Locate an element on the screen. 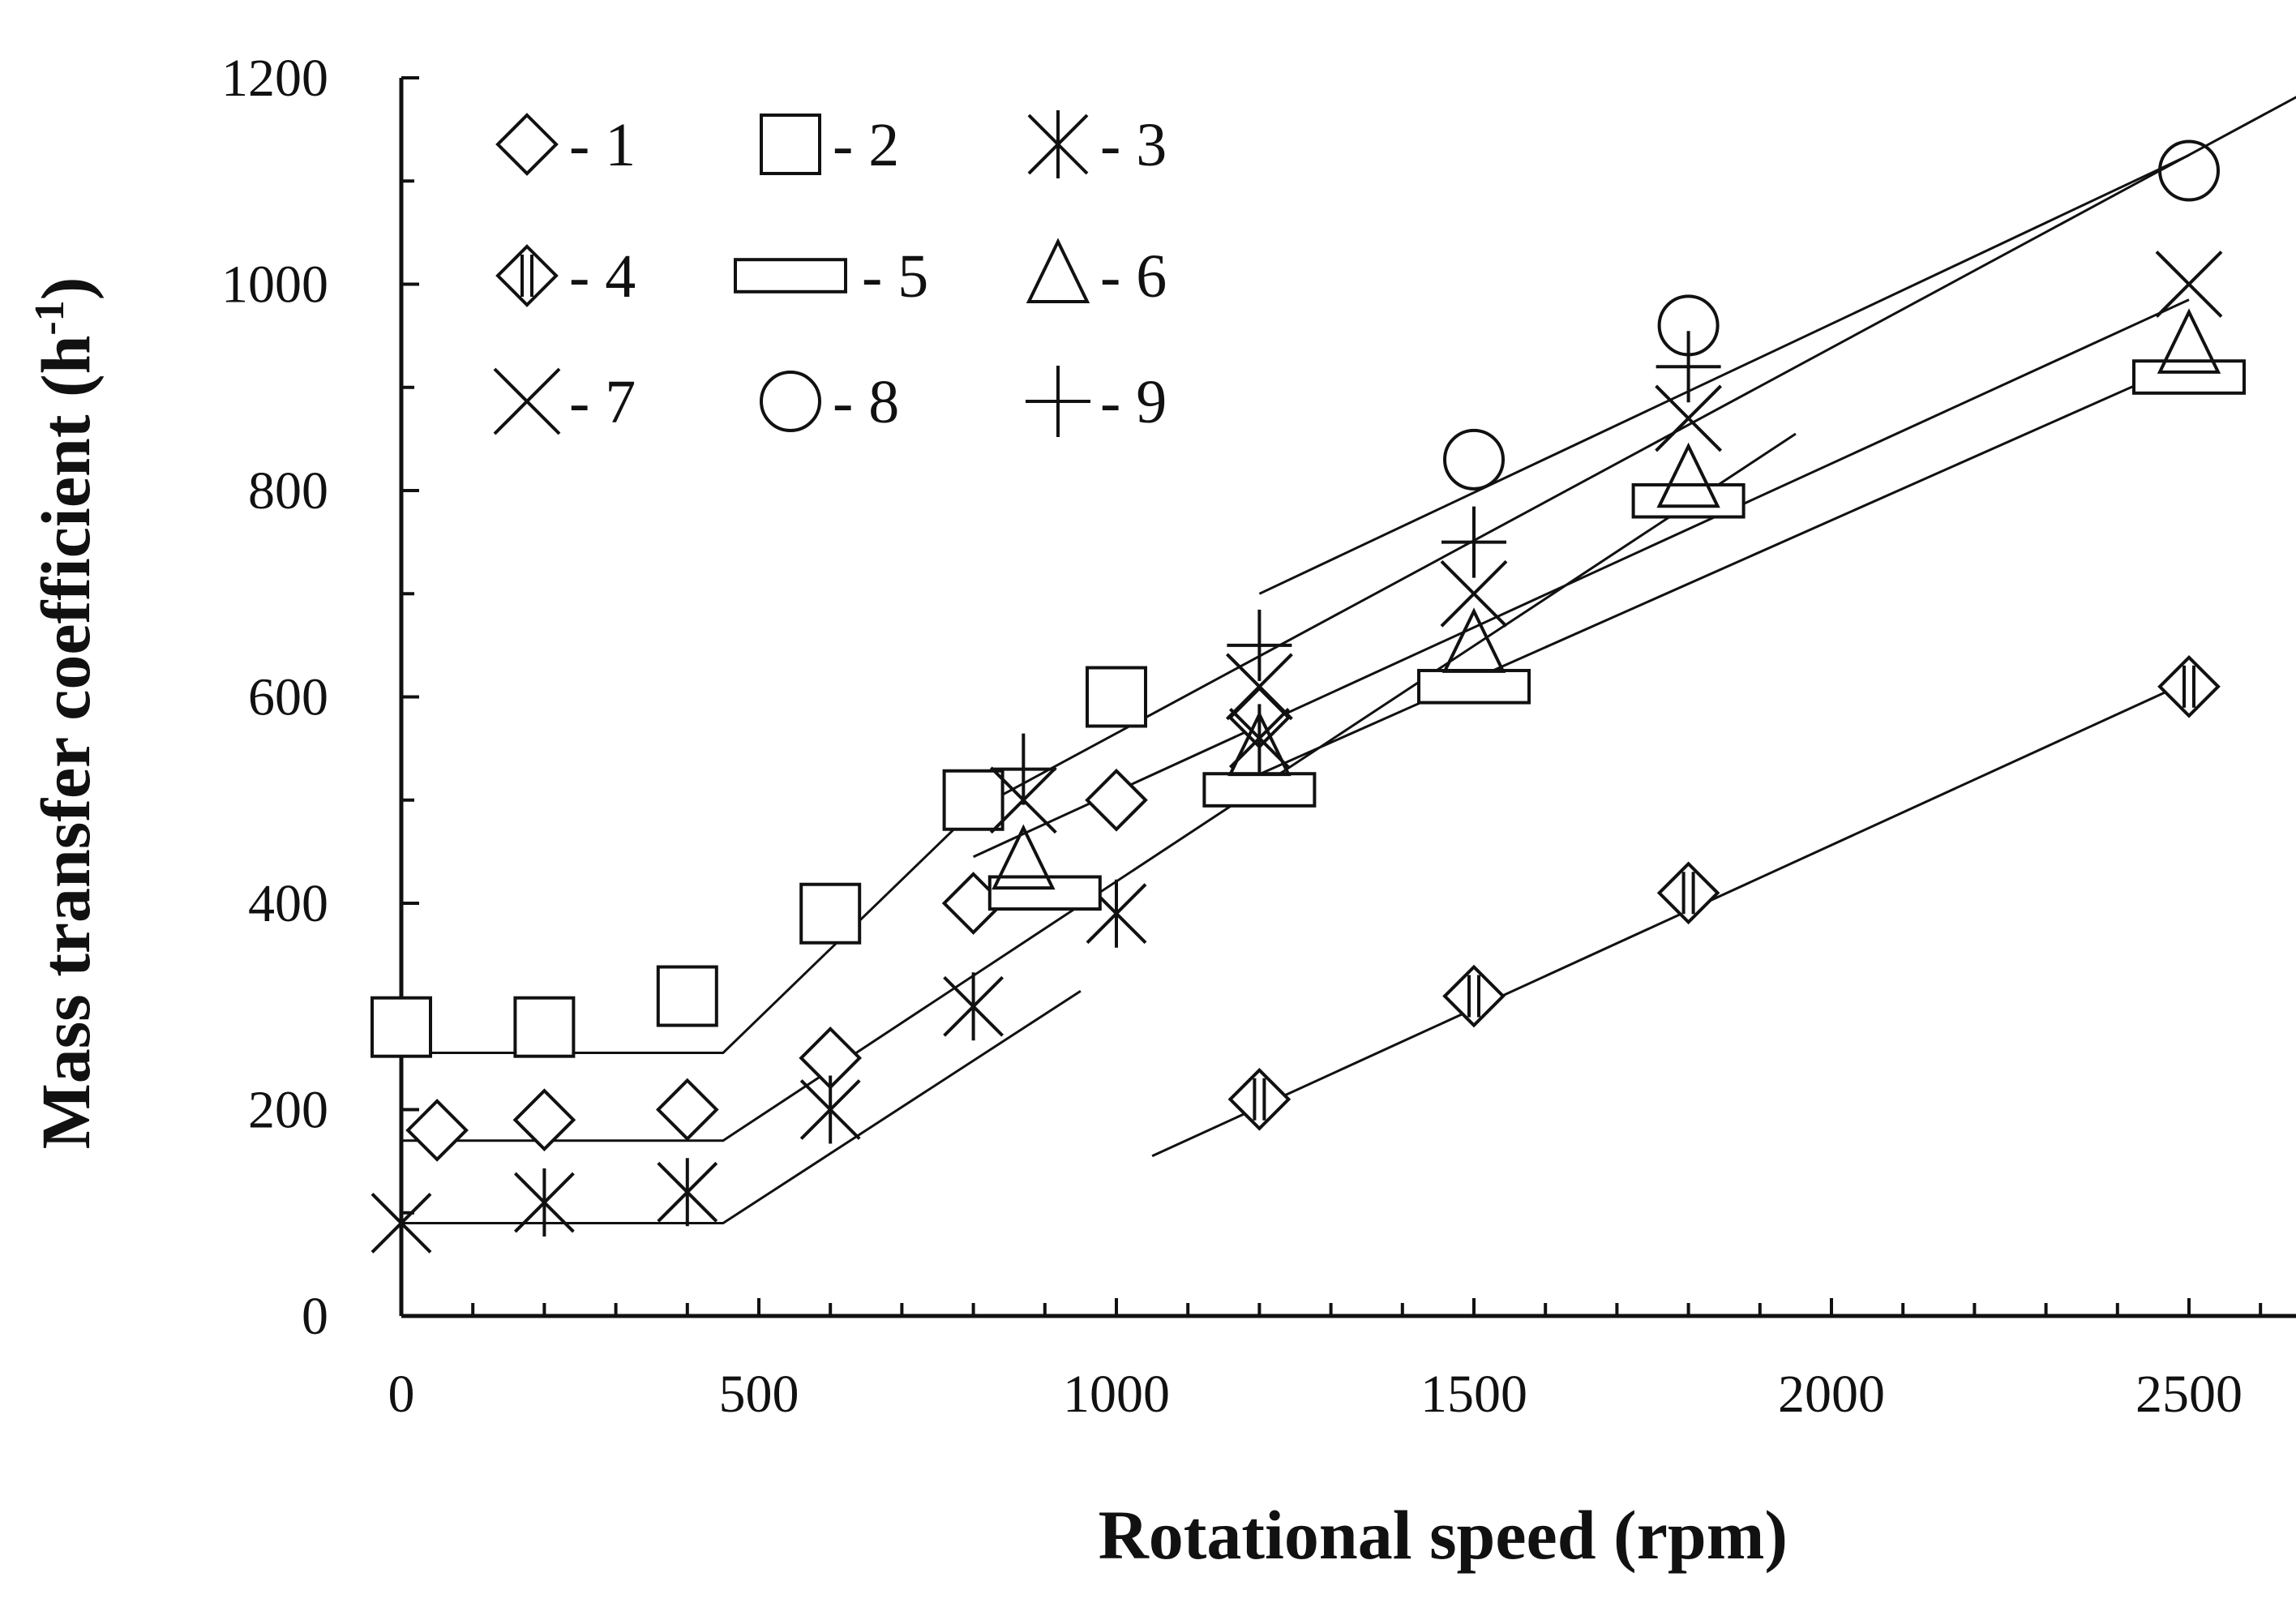 This screenshot has width=2296, height=1603. legend-label-9: - 9 is located at coordinates (1133, 402).